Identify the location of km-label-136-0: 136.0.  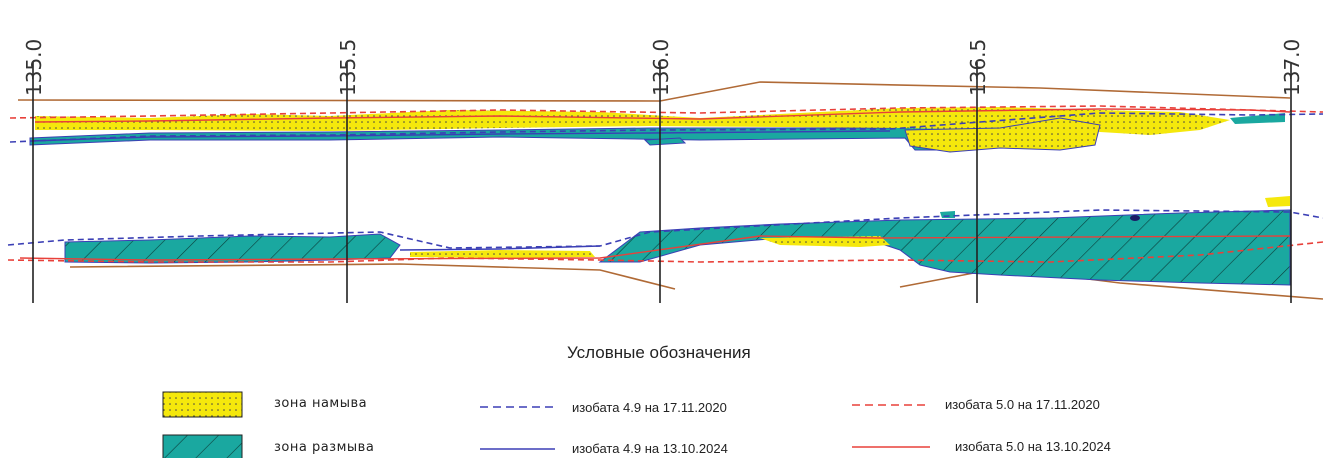
(661, 67).